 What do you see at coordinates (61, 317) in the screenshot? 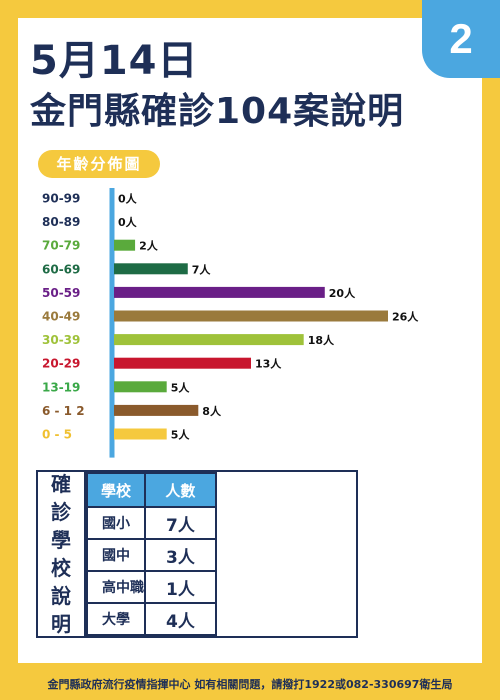
I see `category-label: 40-49` at bounding box center [61, 317].